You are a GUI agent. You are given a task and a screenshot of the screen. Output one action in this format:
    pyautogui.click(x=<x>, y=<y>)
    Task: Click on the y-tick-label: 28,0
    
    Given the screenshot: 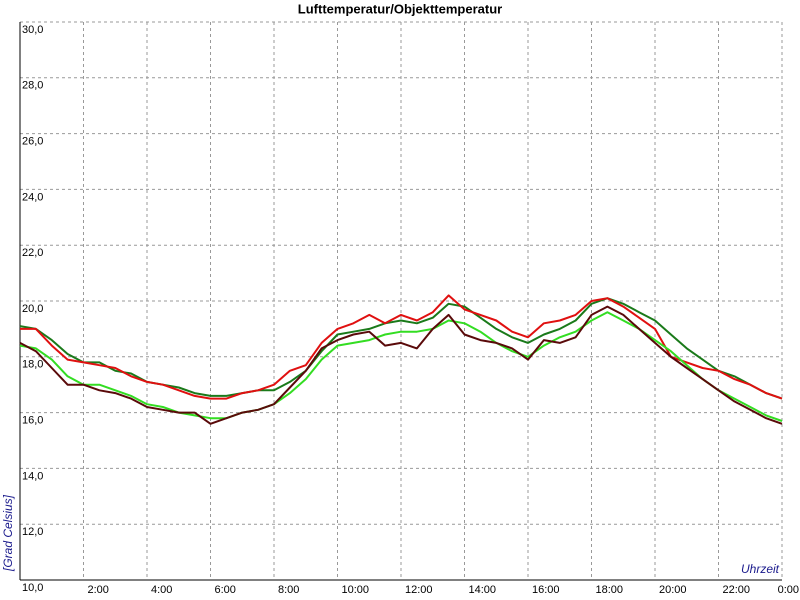 What is the action you would take?
    pyautogui.click(x=32, y=86)
    